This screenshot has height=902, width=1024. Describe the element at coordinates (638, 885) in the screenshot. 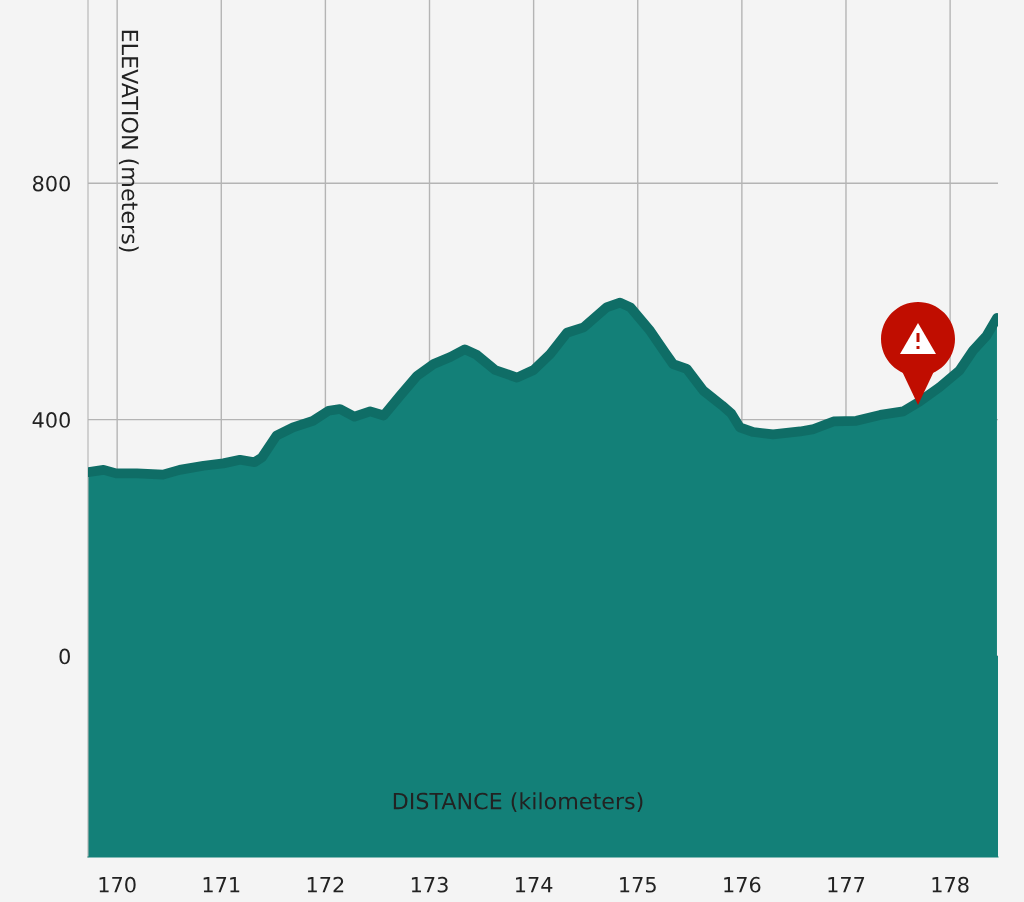

I see `x-tick-label: 175` at that location.